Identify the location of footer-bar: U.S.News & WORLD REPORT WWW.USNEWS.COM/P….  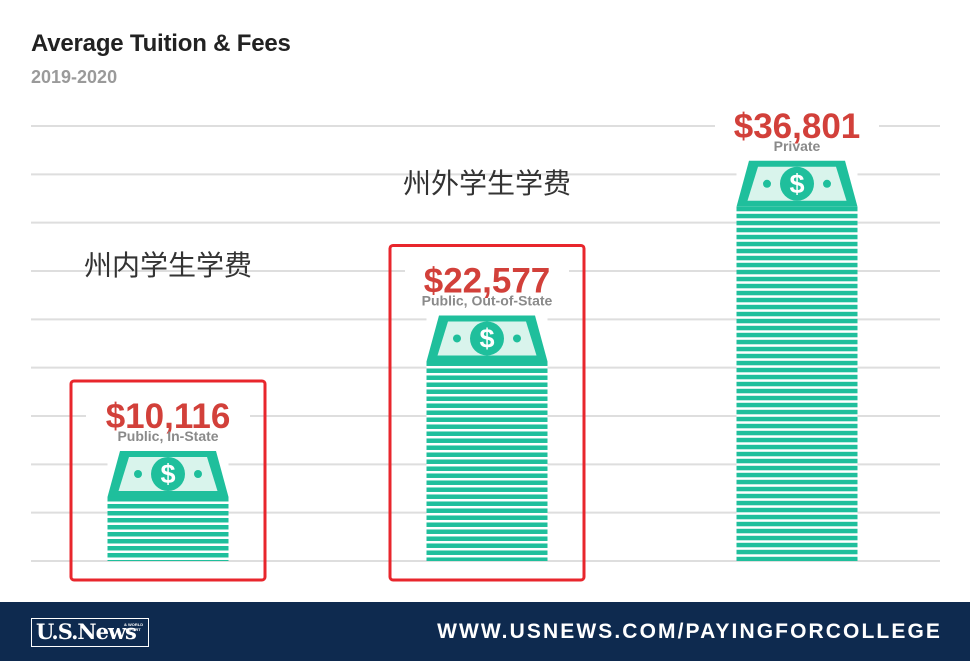
(485, 631).